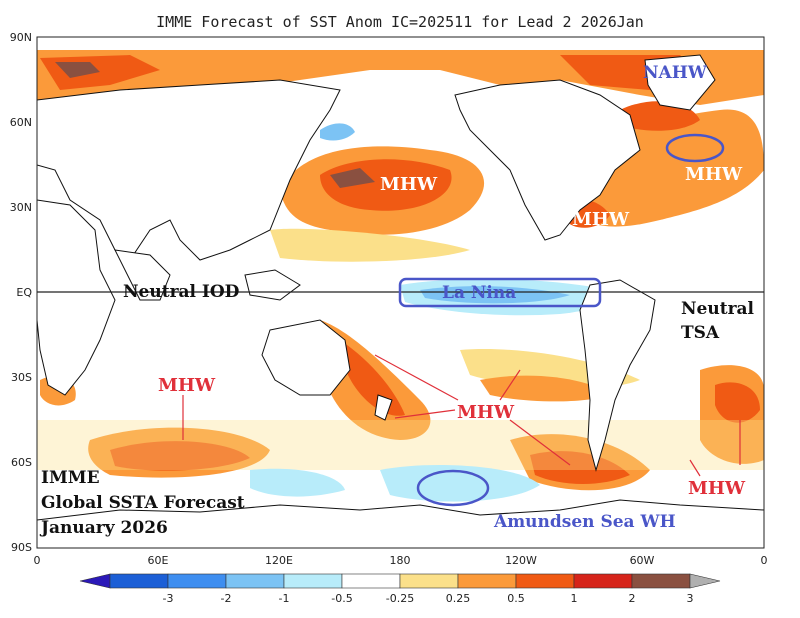  I want to click on nahw-label: NAHW, so click(675, 73).